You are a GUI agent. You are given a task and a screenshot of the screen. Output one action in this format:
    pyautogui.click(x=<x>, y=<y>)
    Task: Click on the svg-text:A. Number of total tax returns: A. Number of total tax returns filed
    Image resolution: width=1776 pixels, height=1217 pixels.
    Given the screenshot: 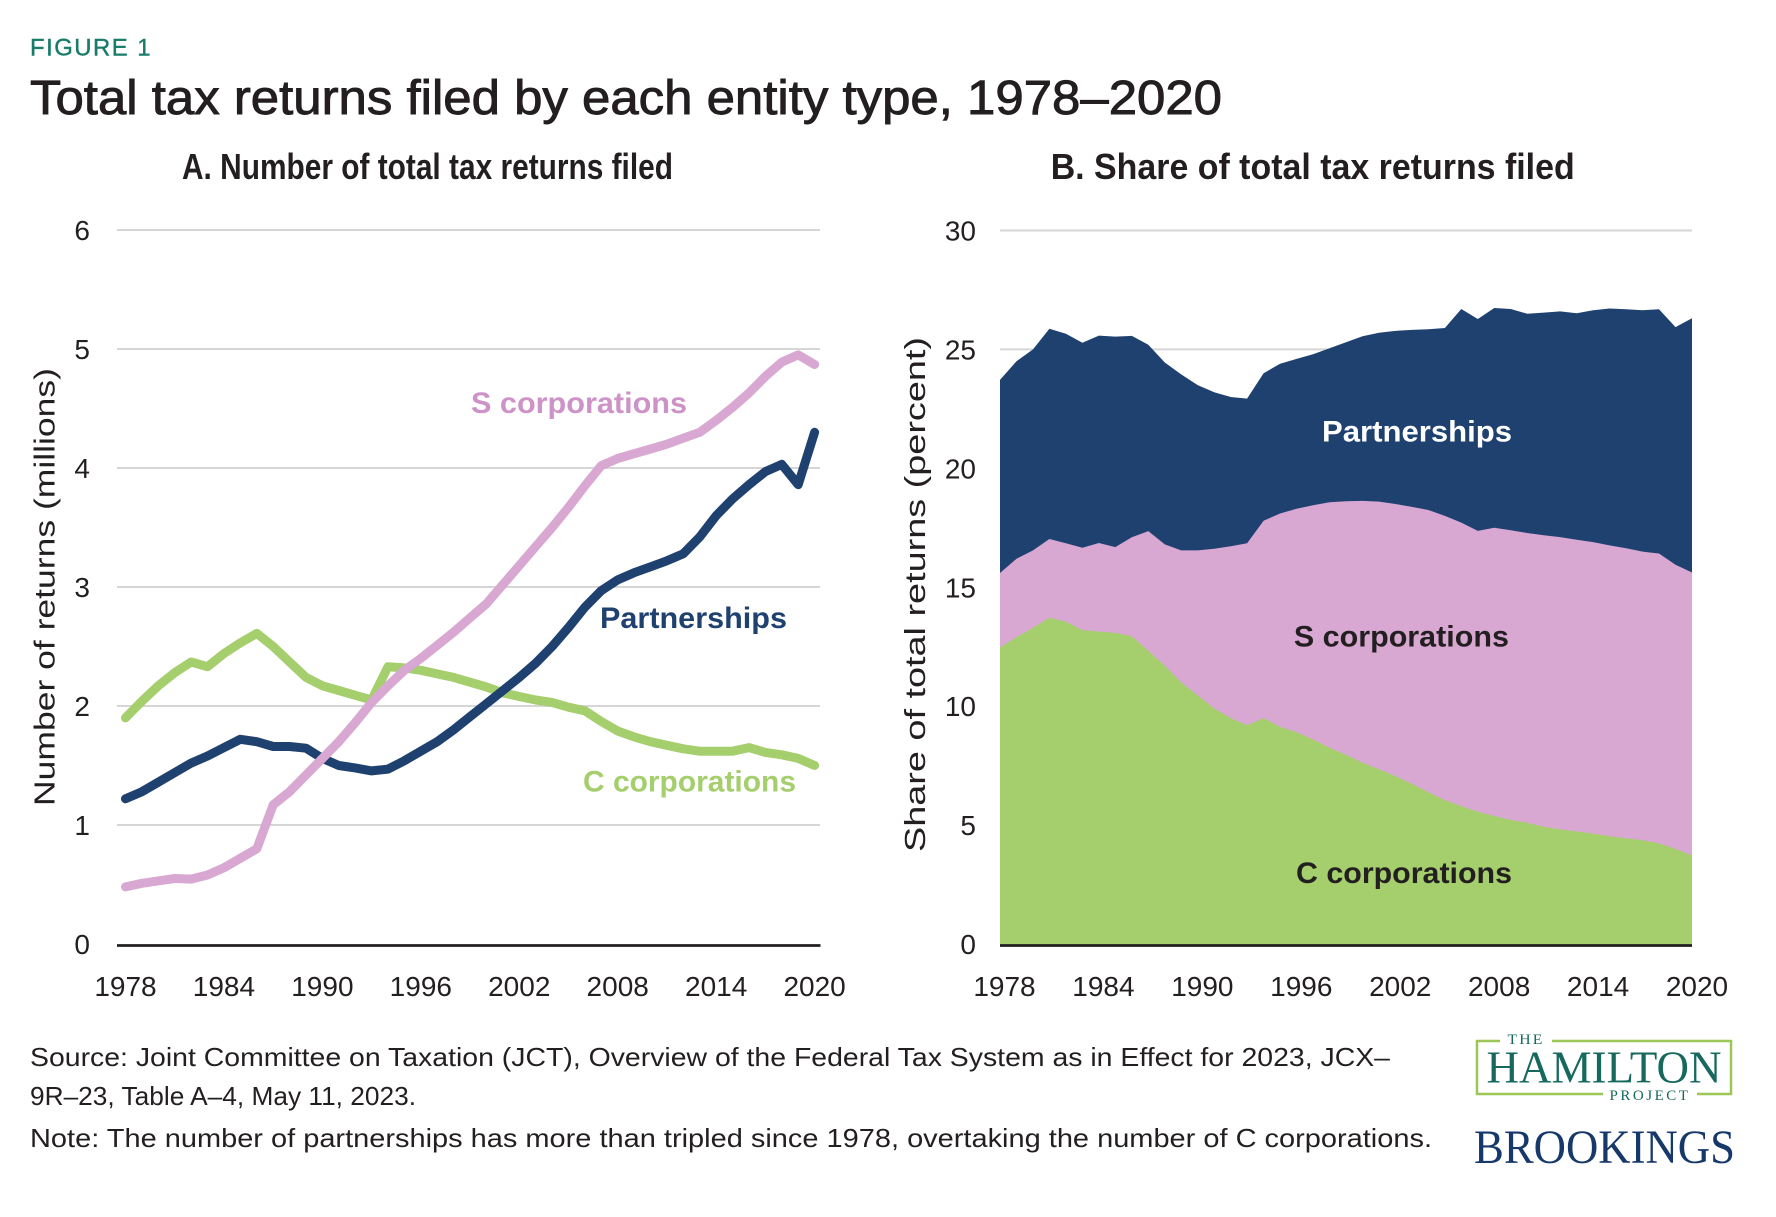 What is the action you would take?
    pyautogui.click(x=427, y=166)
    